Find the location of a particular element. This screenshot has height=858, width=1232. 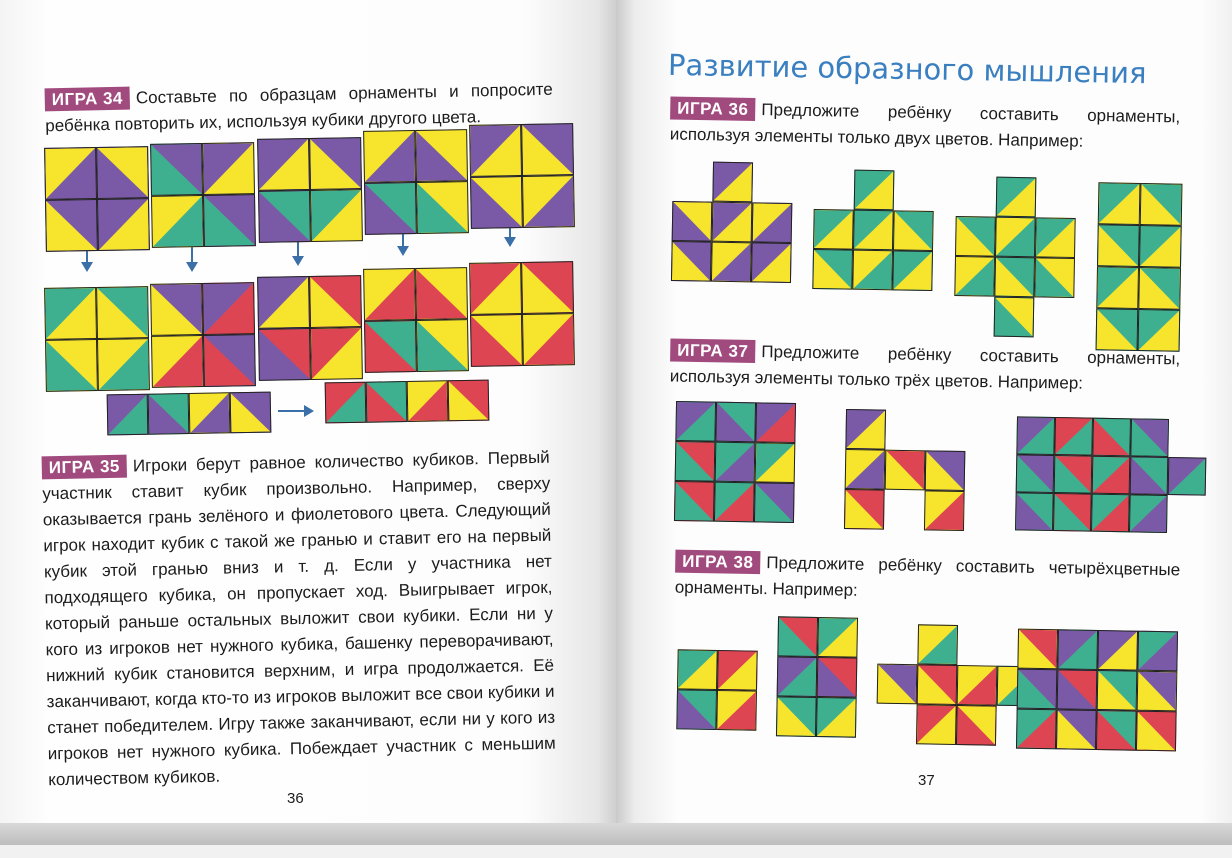

game34-strip-result is located at coordinates (407, 401).